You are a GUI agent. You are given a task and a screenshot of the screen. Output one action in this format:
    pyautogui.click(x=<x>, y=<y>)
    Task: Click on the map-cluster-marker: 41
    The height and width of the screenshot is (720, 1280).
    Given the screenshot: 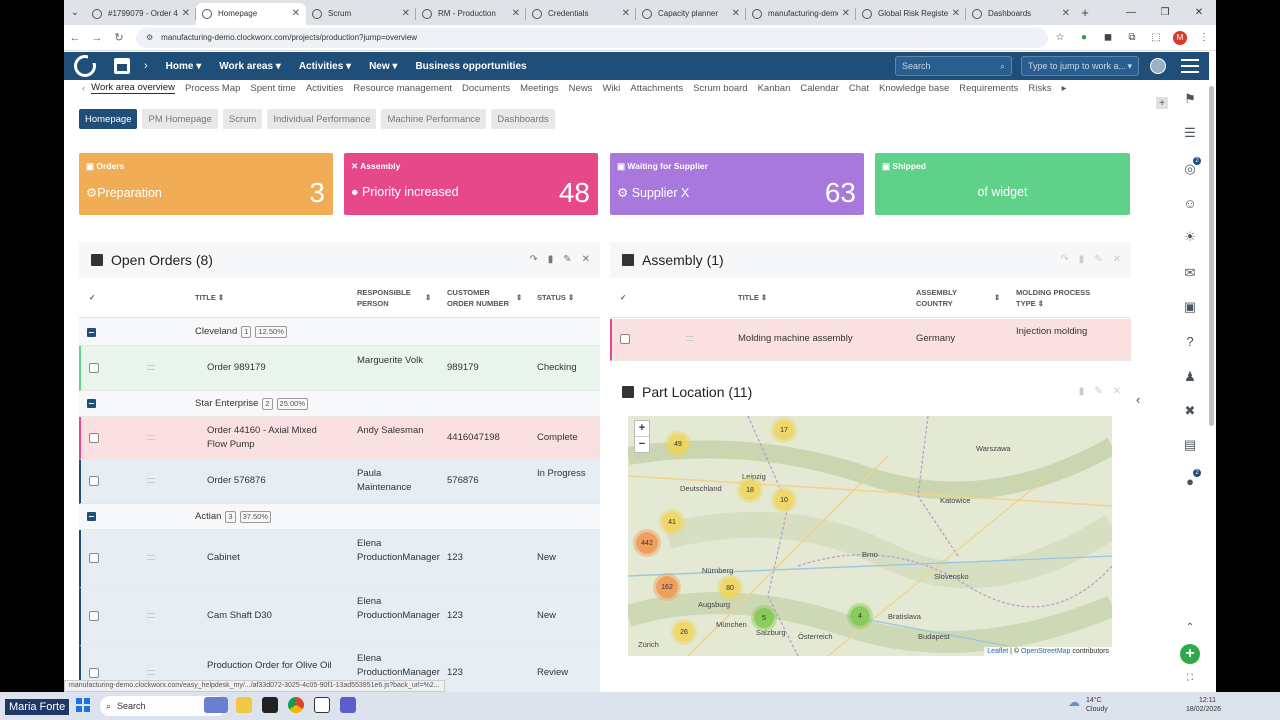 What is the action you would take?
    pyautogui.click(x=672, y=522)
    